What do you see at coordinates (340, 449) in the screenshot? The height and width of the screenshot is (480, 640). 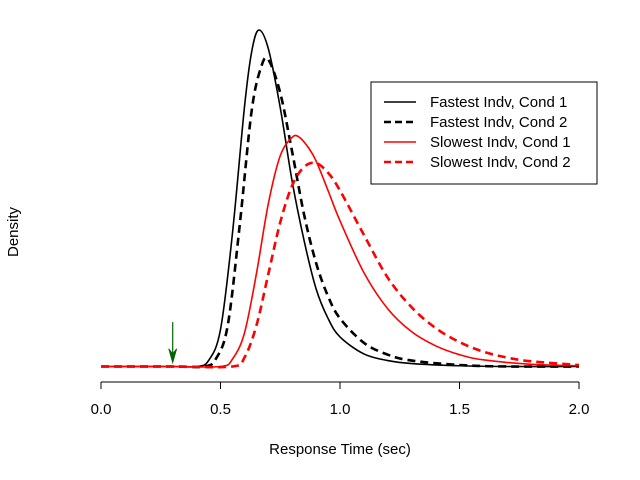 I see `x-axis-title: Response Time (sec)` at bounding box center [340, 449].